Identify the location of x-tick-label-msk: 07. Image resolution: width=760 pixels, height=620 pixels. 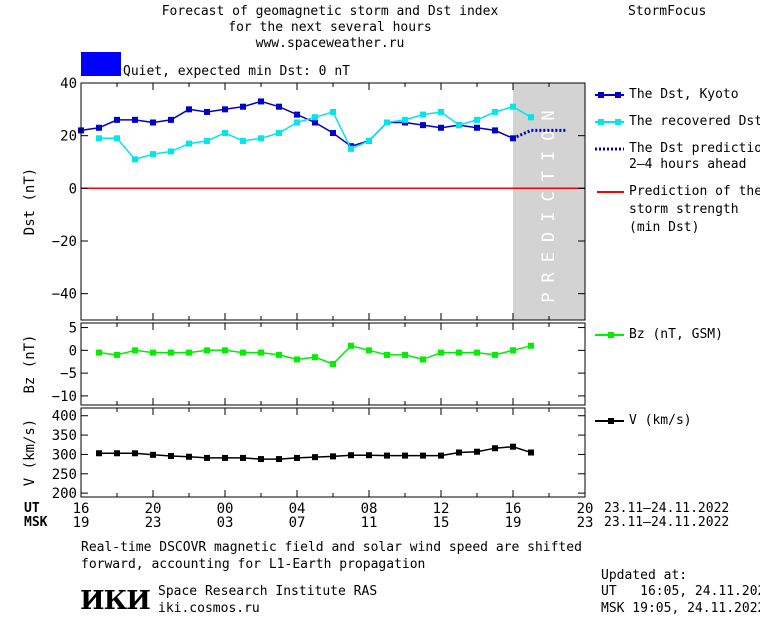
(297, 523).